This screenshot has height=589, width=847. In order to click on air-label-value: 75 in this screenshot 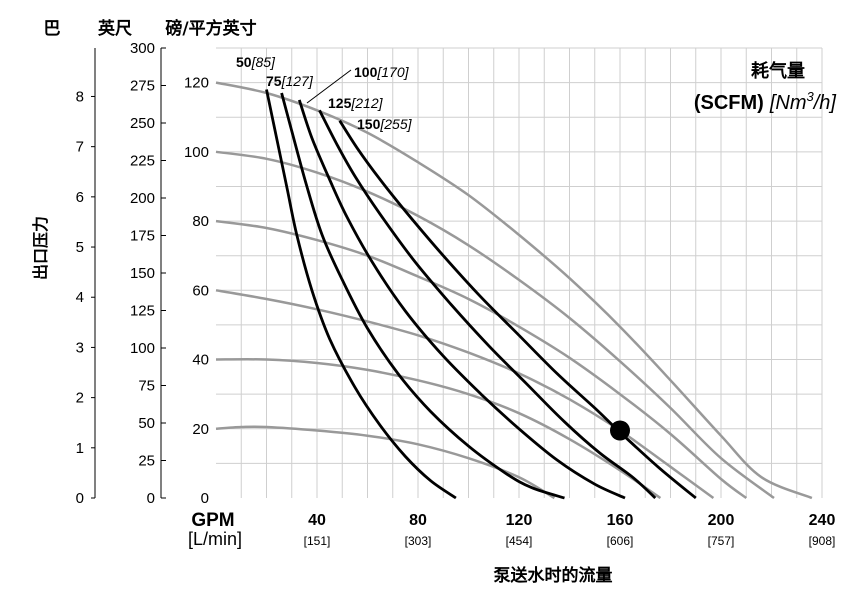, I will do `click(274, 81)`.